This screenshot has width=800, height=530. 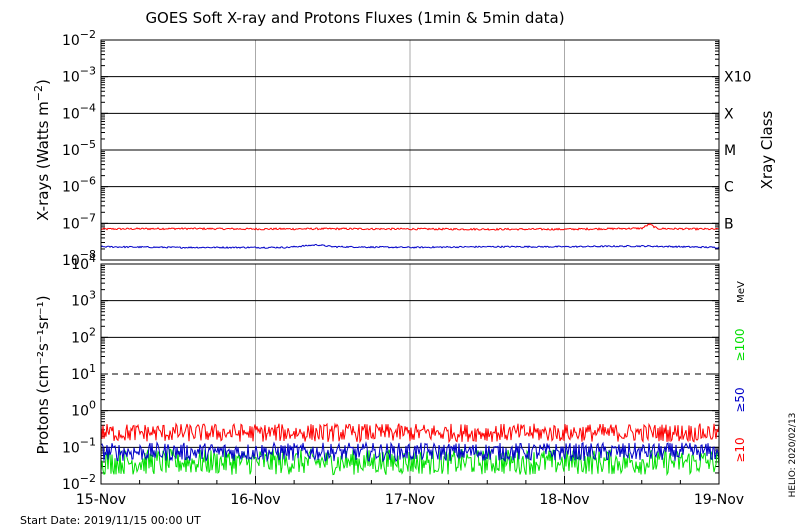 I want to click on proton-legend-label: ≥10, so click(x=740, y=449).